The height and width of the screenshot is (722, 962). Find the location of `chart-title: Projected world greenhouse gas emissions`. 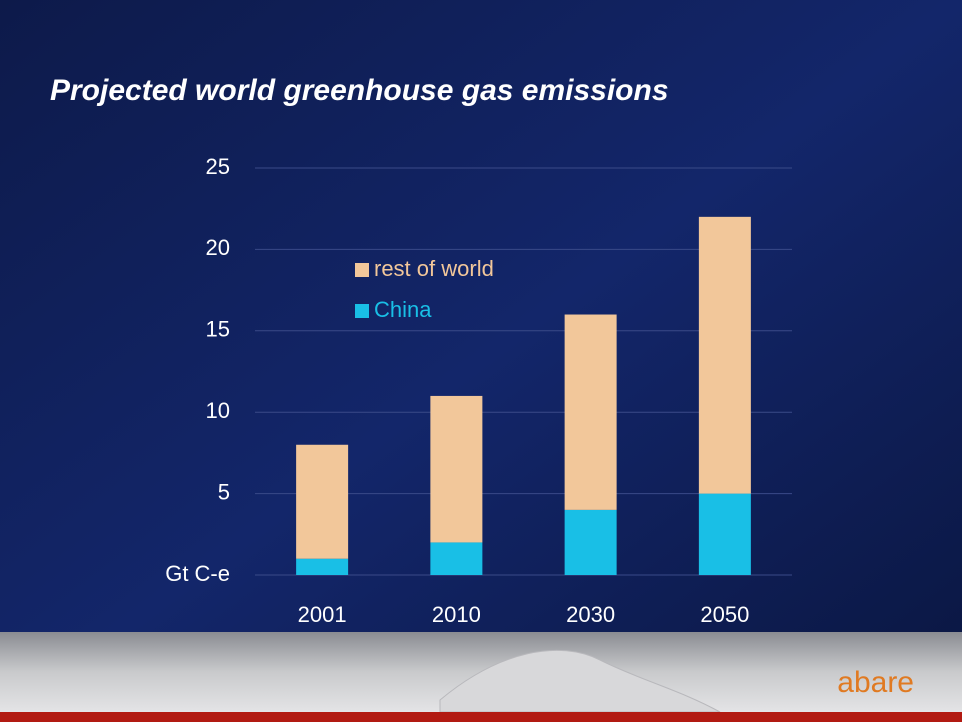

chart-title: Projected world greenhouse gas emissions is located at coordinates (359, 90).